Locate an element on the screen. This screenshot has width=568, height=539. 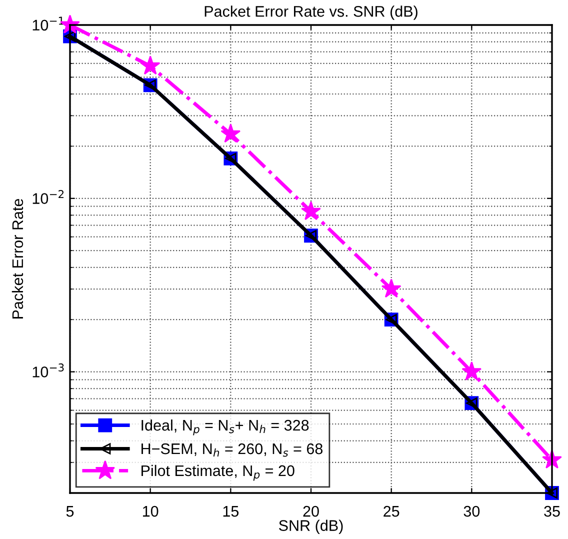
x-tick-label: 25 is located at coordinates (392, 511).